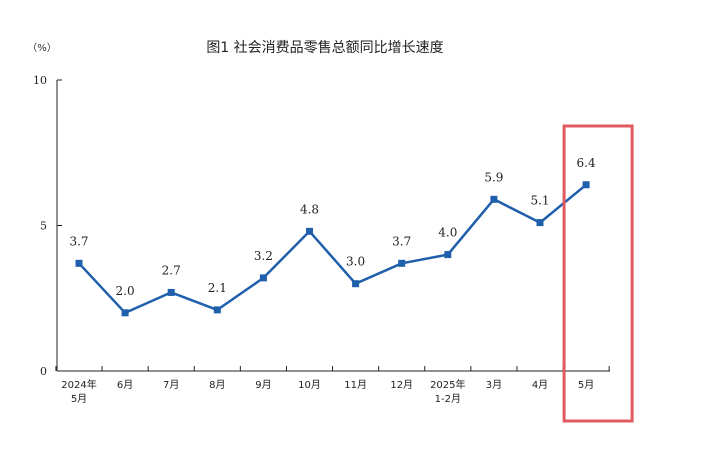 This screenshot has width=701, height=449. I want to click on x-tick-label: 2025年 1-2月, so click(447, 391).